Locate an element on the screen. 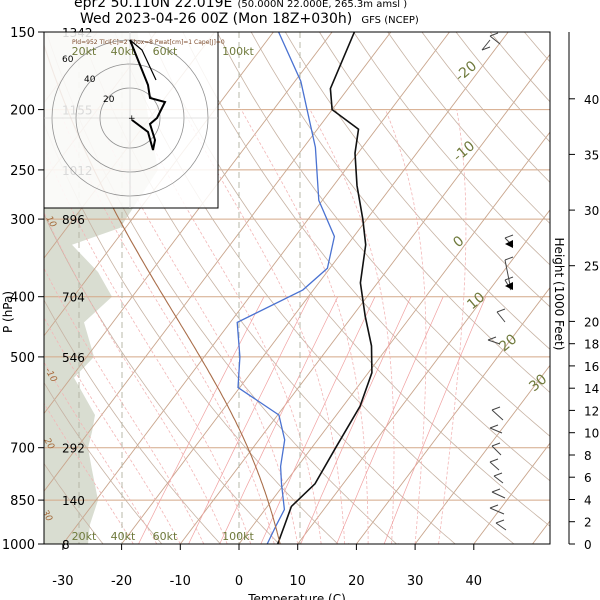 Image resolution: width=600 pixels, height=600 pixels. temperature-tick-label: -20 is located at coordinates (121, 581).